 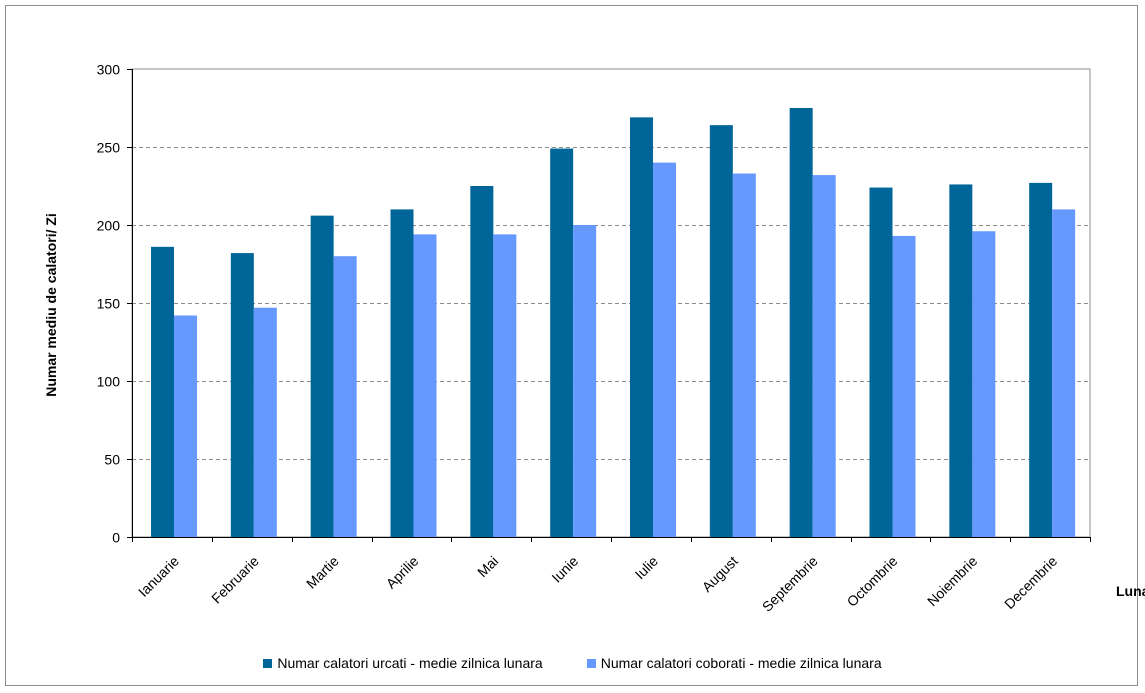 What do you see at coordinates (402, 572) in the screenshot?
I see `x-tick-label: Aprilie` at bounding box center [402, 572].